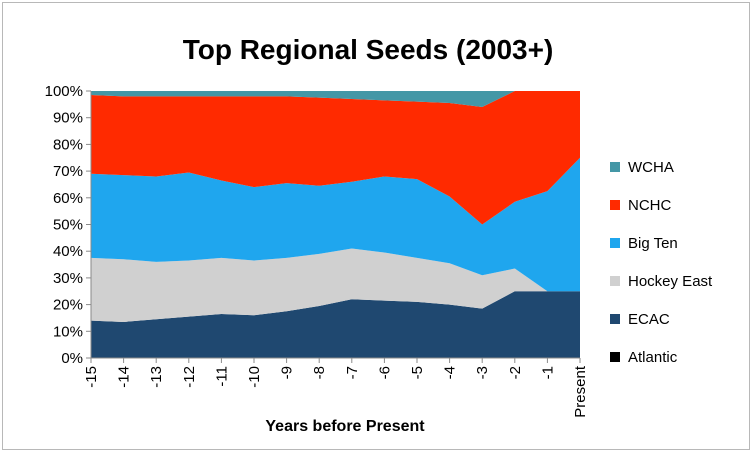 The width and height of the screenshot is (754, 454). I want to click on legend-label-wcha: WCHA, so click(651, 167).